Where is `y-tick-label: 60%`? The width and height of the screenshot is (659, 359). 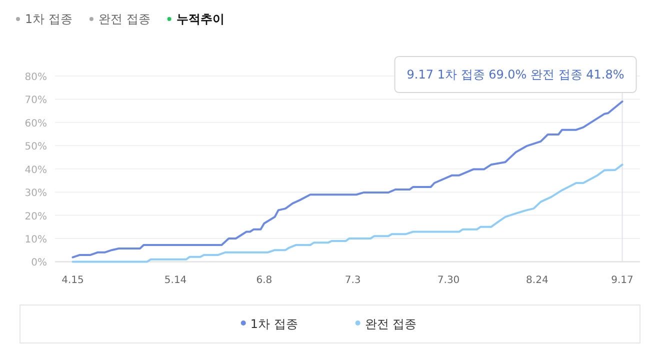 y-tick-label: 60% is located at coordinates (35, 124).